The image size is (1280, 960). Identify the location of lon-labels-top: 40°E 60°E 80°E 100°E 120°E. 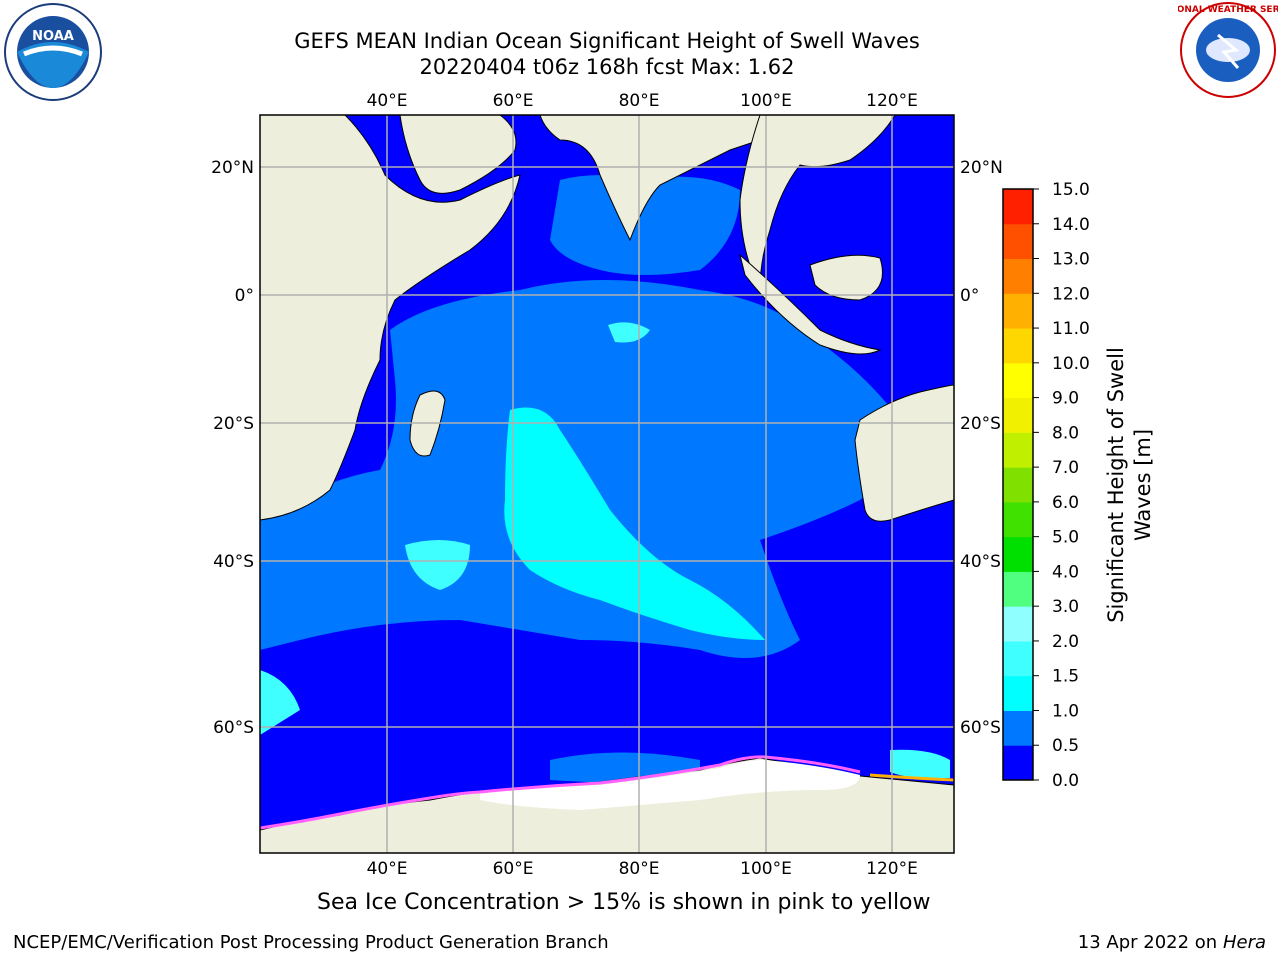
(642, 101).